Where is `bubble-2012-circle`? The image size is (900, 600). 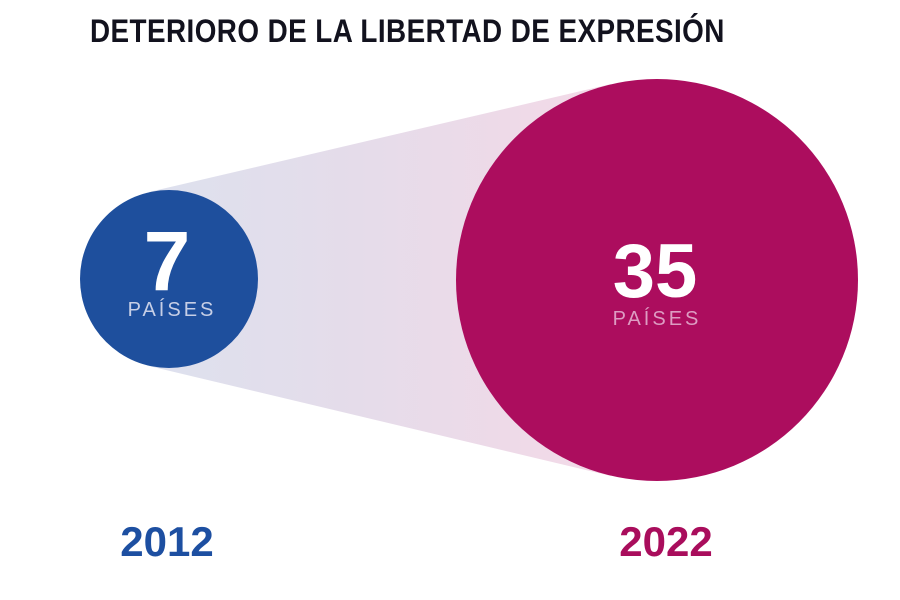
bubble-2012-circle is located at coordinates (169, 279).